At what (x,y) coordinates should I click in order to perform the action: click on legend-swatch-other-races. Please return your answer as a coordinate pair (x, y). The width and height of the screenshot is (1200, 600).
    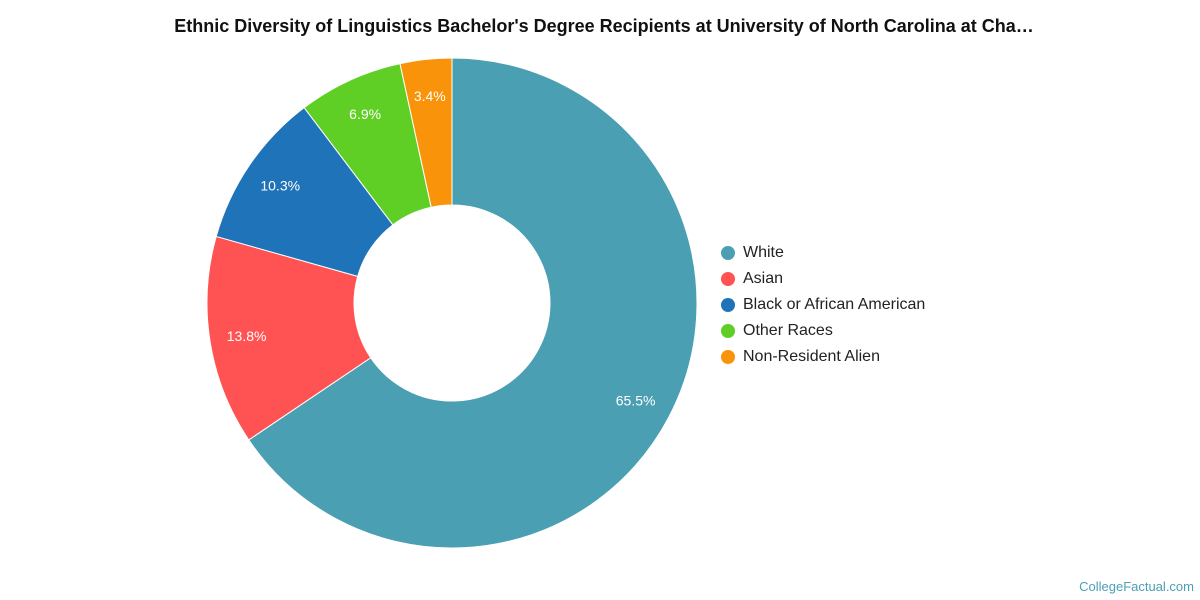
    Looking at the image, I should click on (728, 331).